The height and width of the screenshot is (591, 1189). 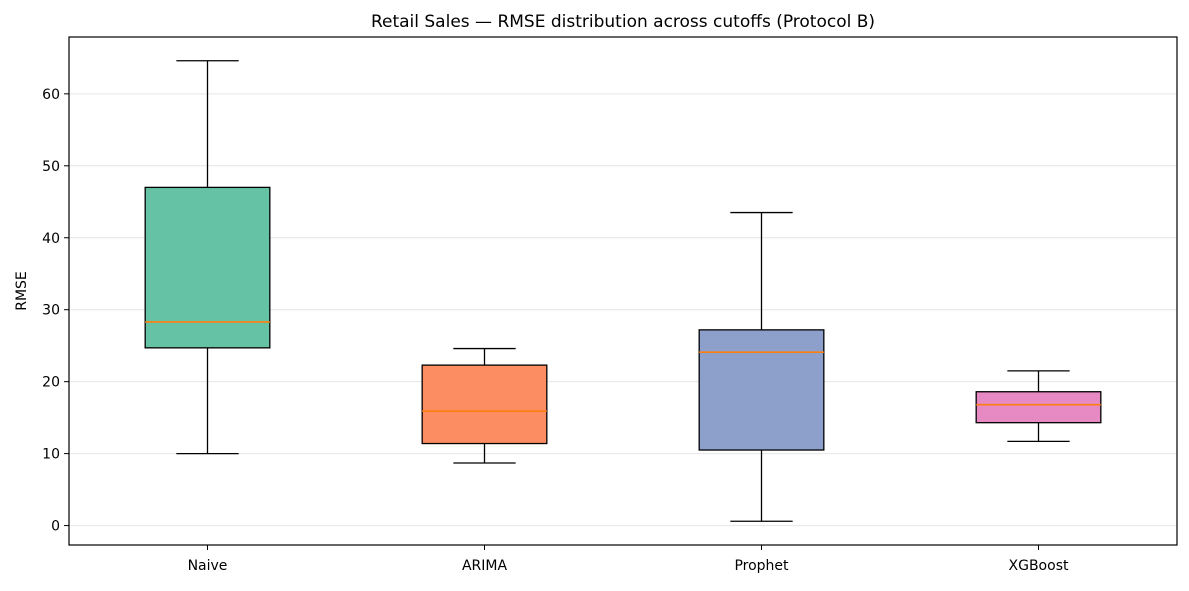 I want to click on y-tick-label: 0, so click(x=55, y=527).